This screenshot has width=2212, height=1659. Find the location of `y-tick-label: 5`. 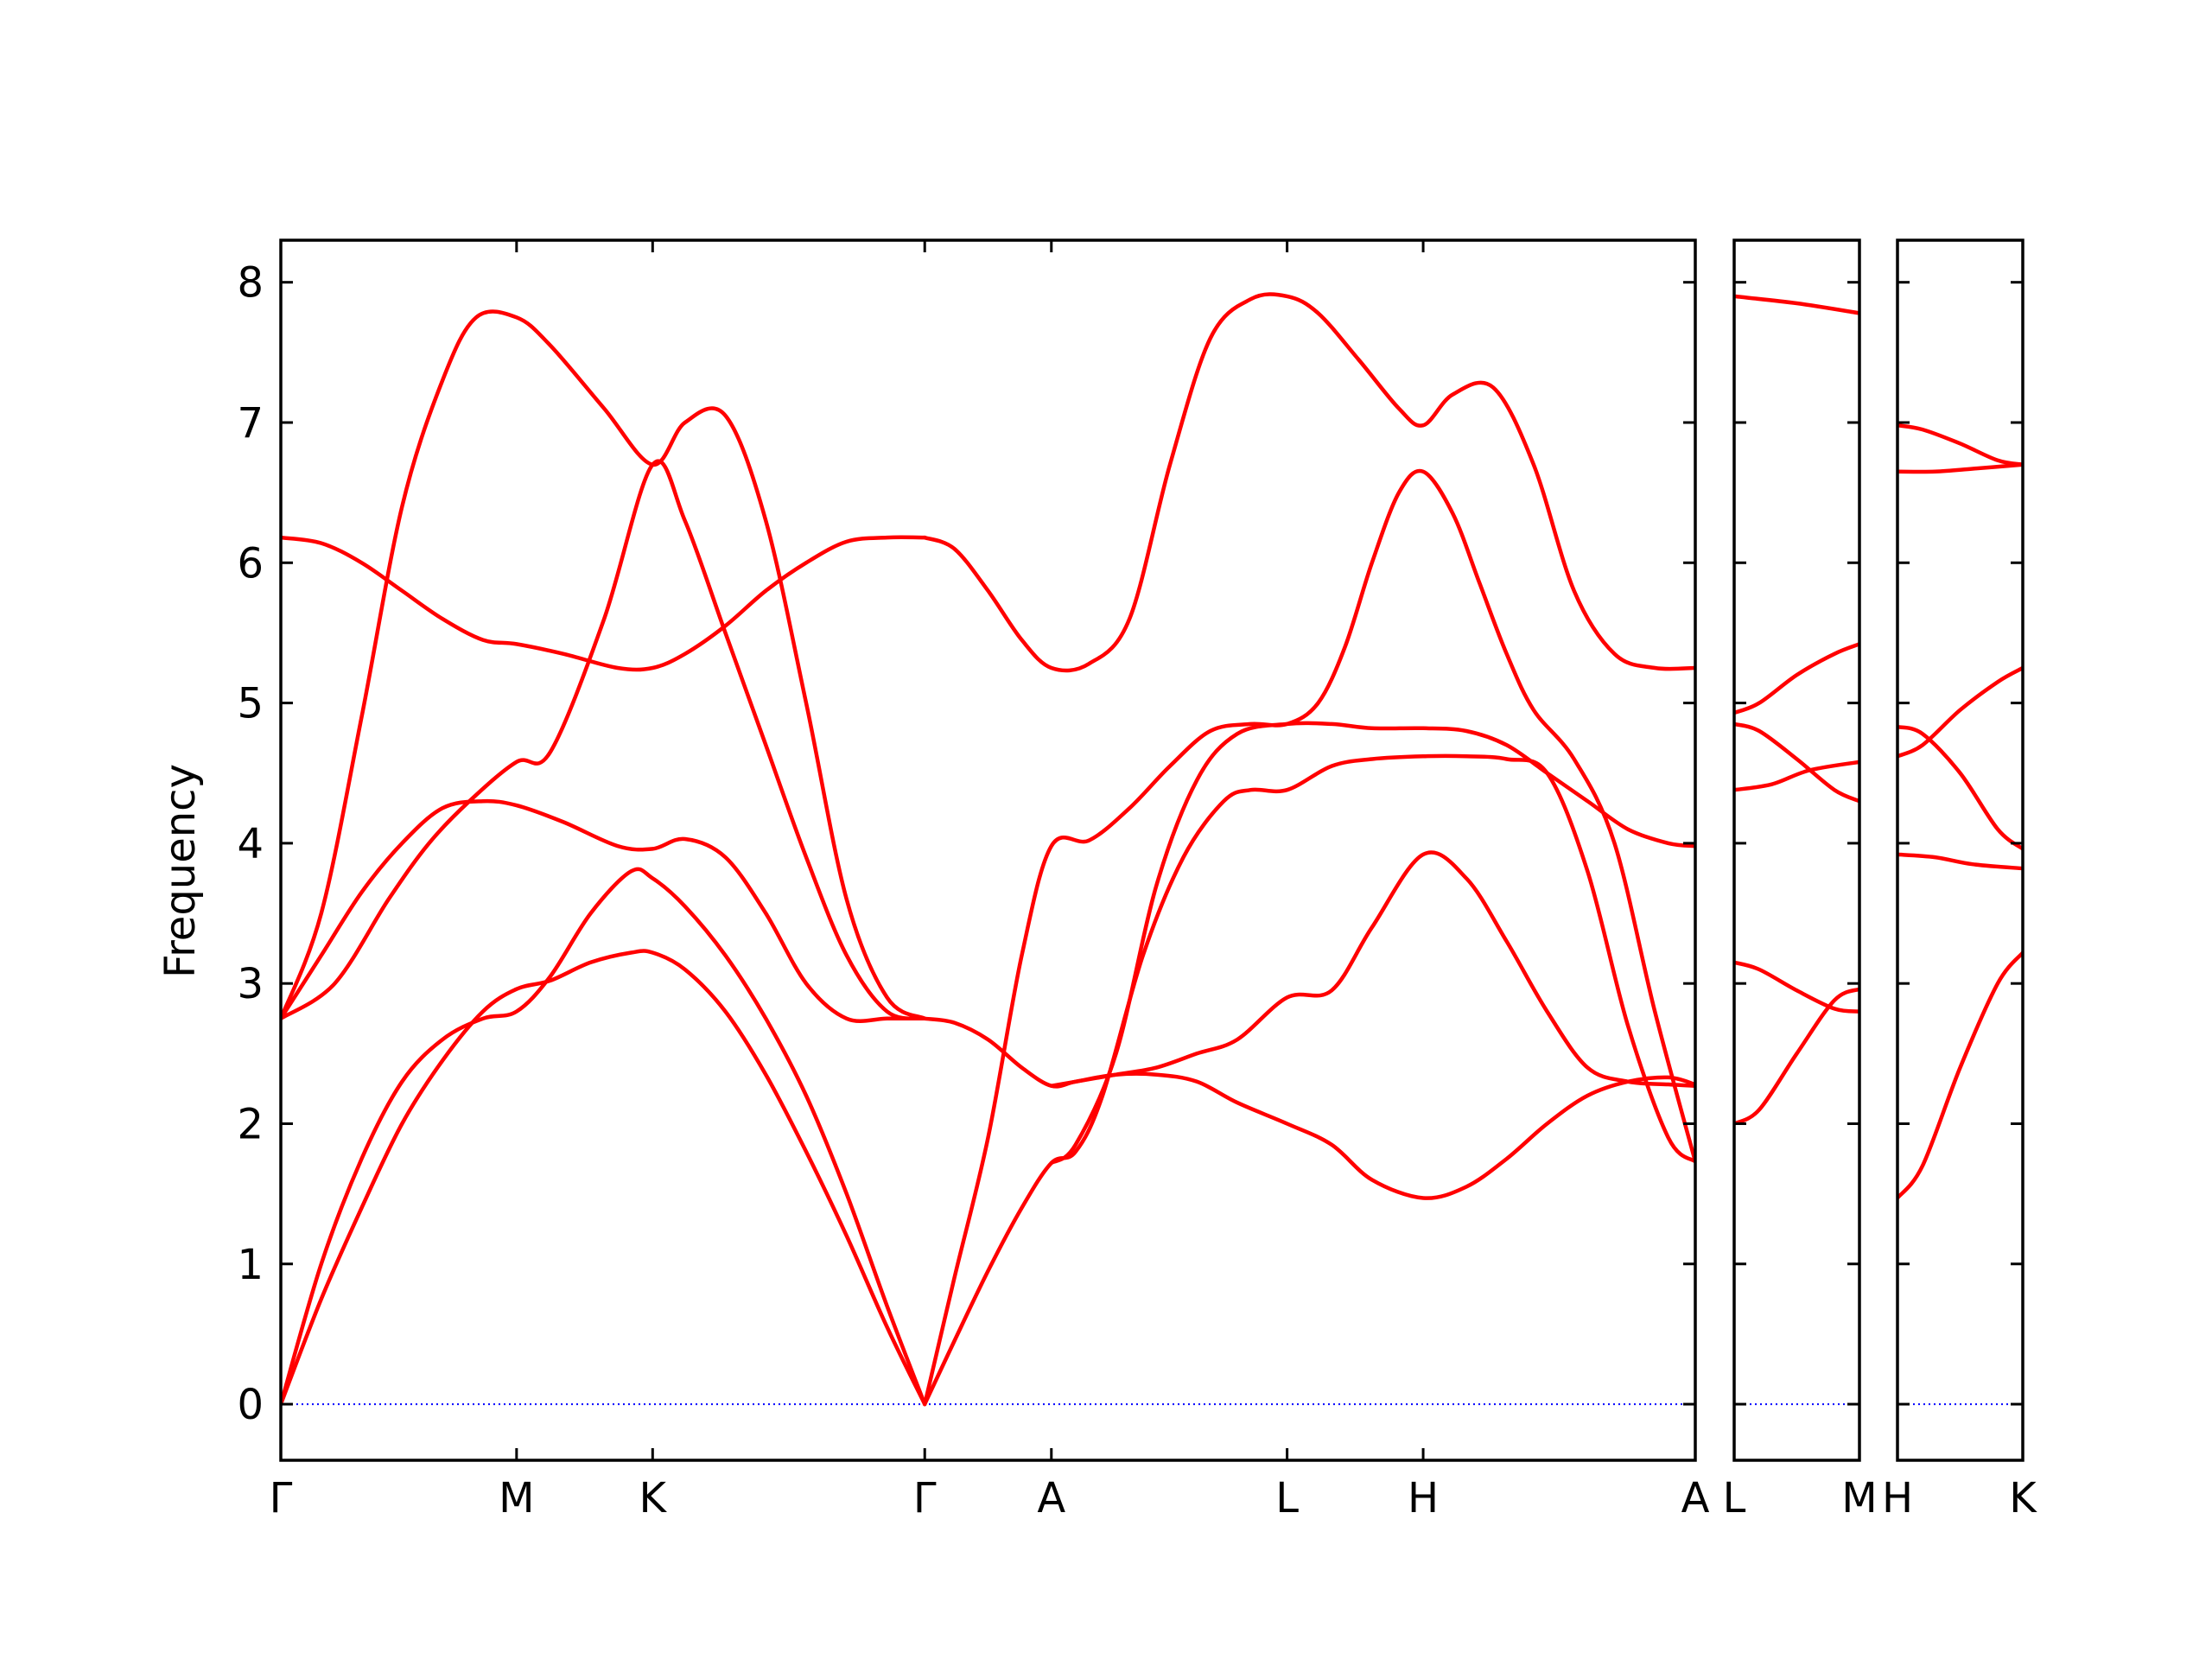

y-tick-label: 5 is located at coordinates (250, 704).